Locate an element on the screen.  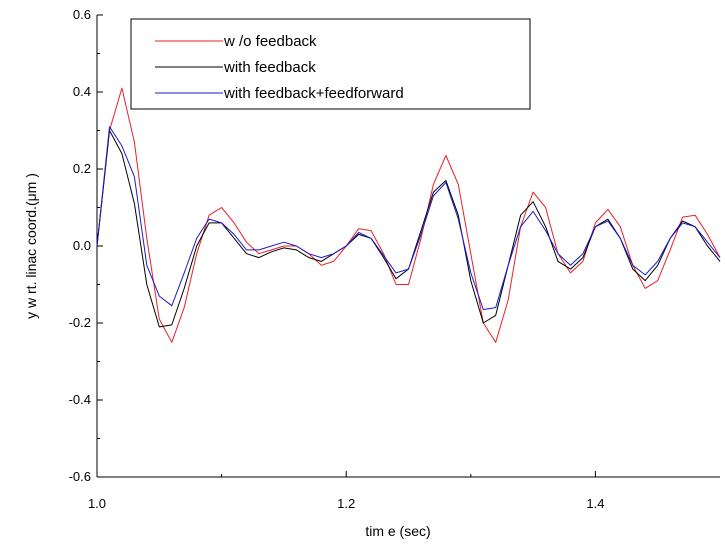
y-axis-title: y w rt. linac coord.(μm ) is located at coordinates (31, 246).